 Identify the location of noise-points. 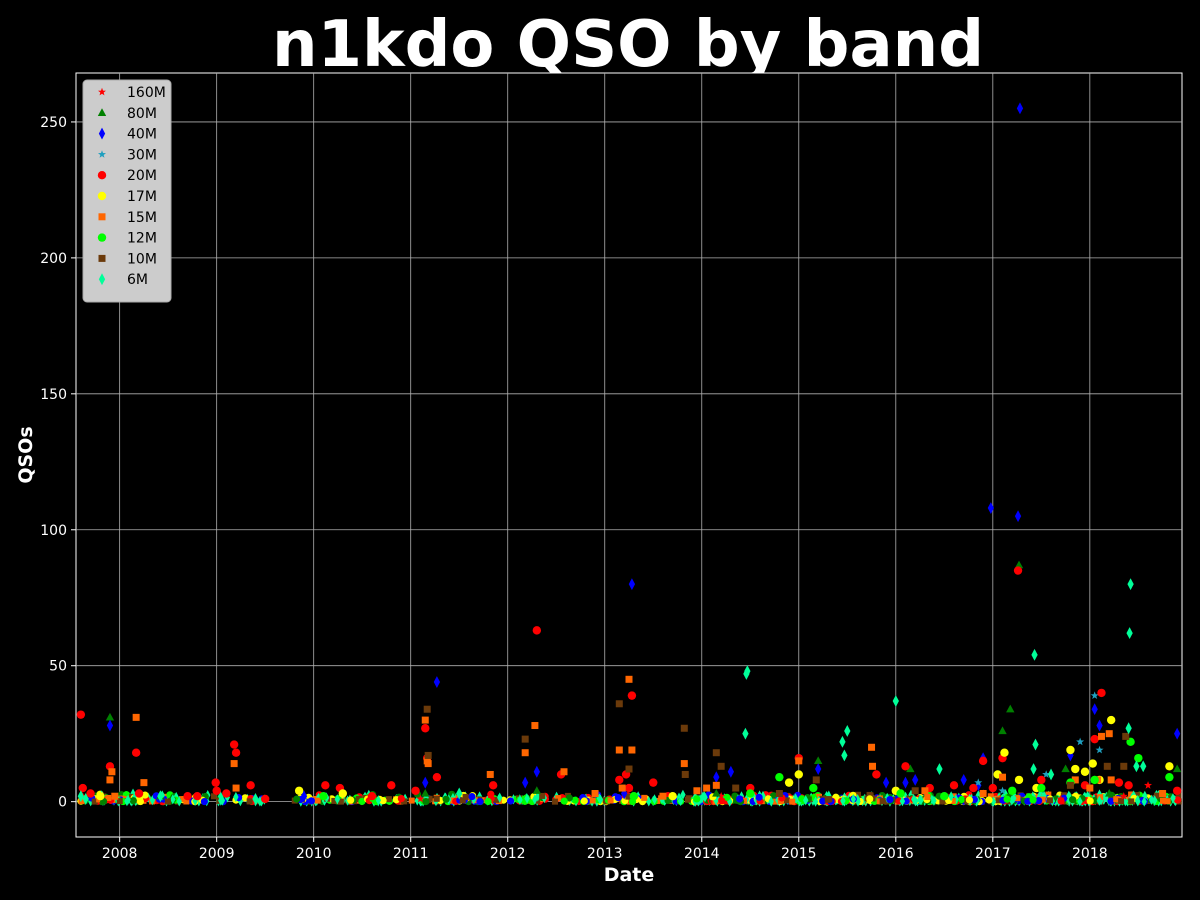
(629, 797).